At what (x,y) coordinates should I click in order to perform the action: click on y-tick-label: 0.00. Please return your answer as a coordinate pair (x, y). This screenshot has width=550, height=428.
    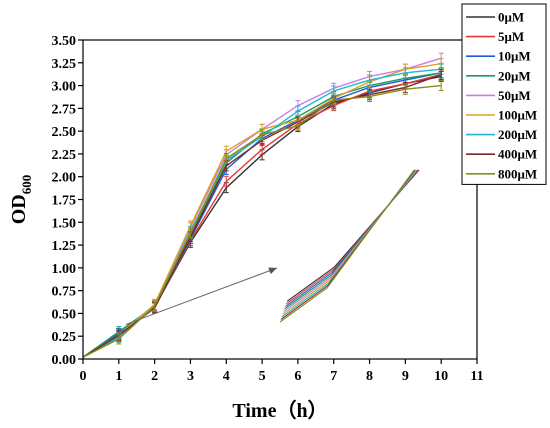
    Looking at the image, I should click on (64, 360).